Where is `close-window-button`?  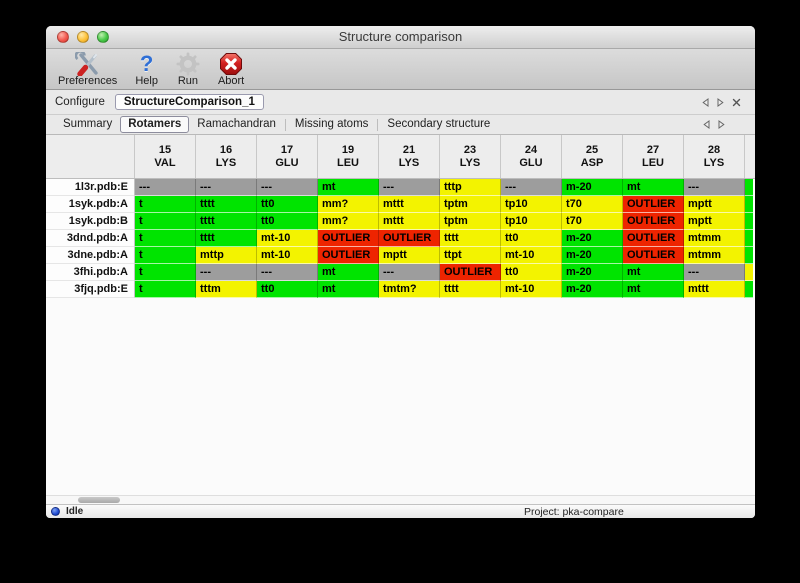 close-window-button is located at coordinates (63, 37).